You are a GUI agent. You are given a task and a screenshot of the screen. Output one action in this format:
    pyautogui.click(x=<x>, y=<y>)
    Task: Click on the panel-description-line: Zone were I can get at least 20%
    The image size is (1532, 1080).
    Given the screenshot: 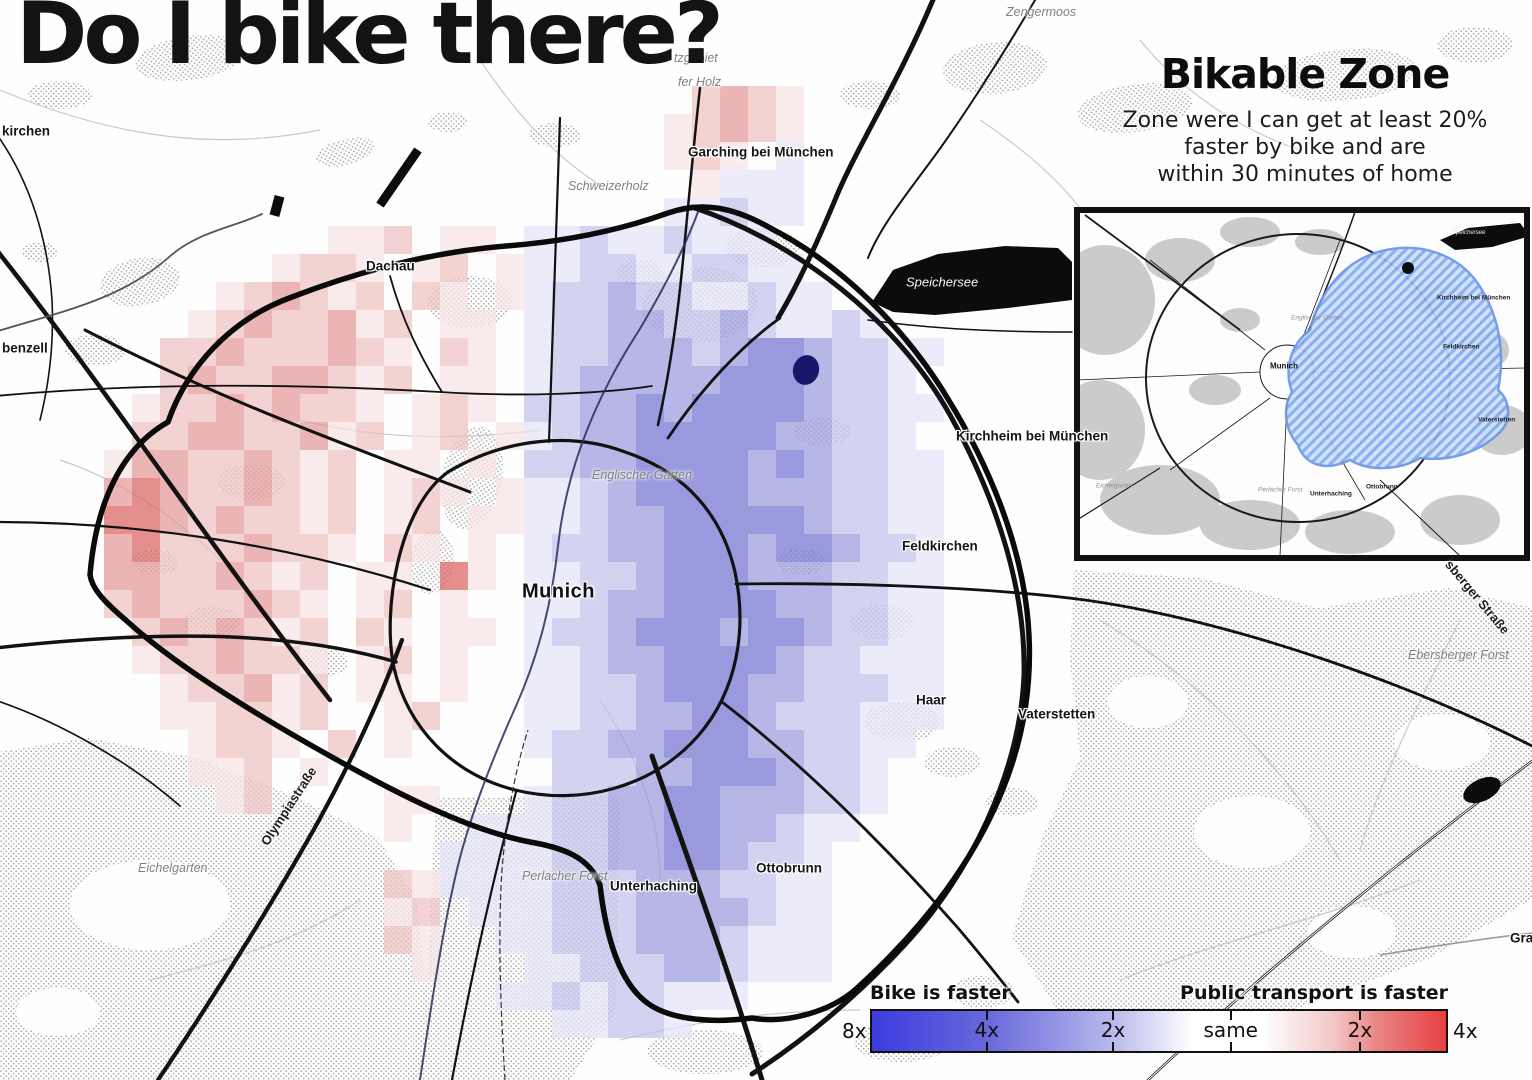 What is the action you would take?
    pyautogui.click(x=1305, y=120)
    